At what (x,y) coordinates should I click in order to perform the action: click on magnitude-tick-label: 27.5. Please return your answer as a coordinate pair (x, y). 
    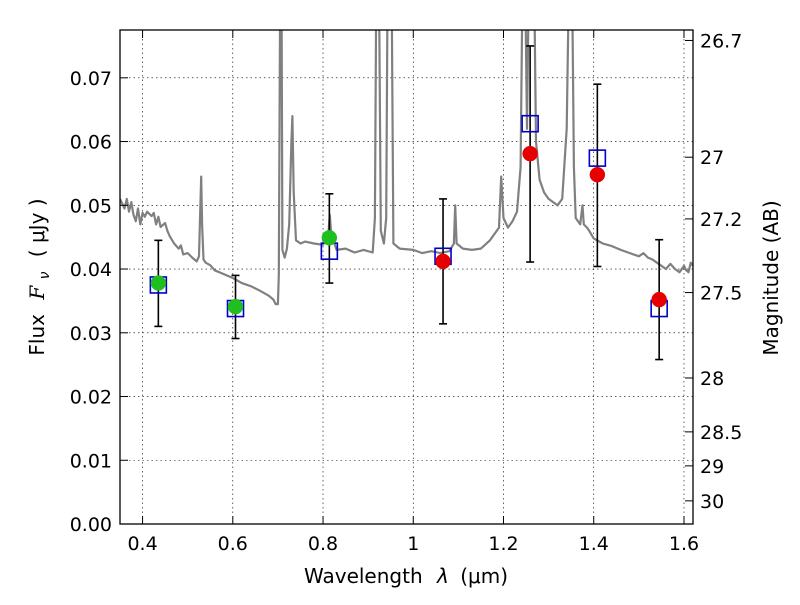
    Looking at the image, I should click on (721, 294).